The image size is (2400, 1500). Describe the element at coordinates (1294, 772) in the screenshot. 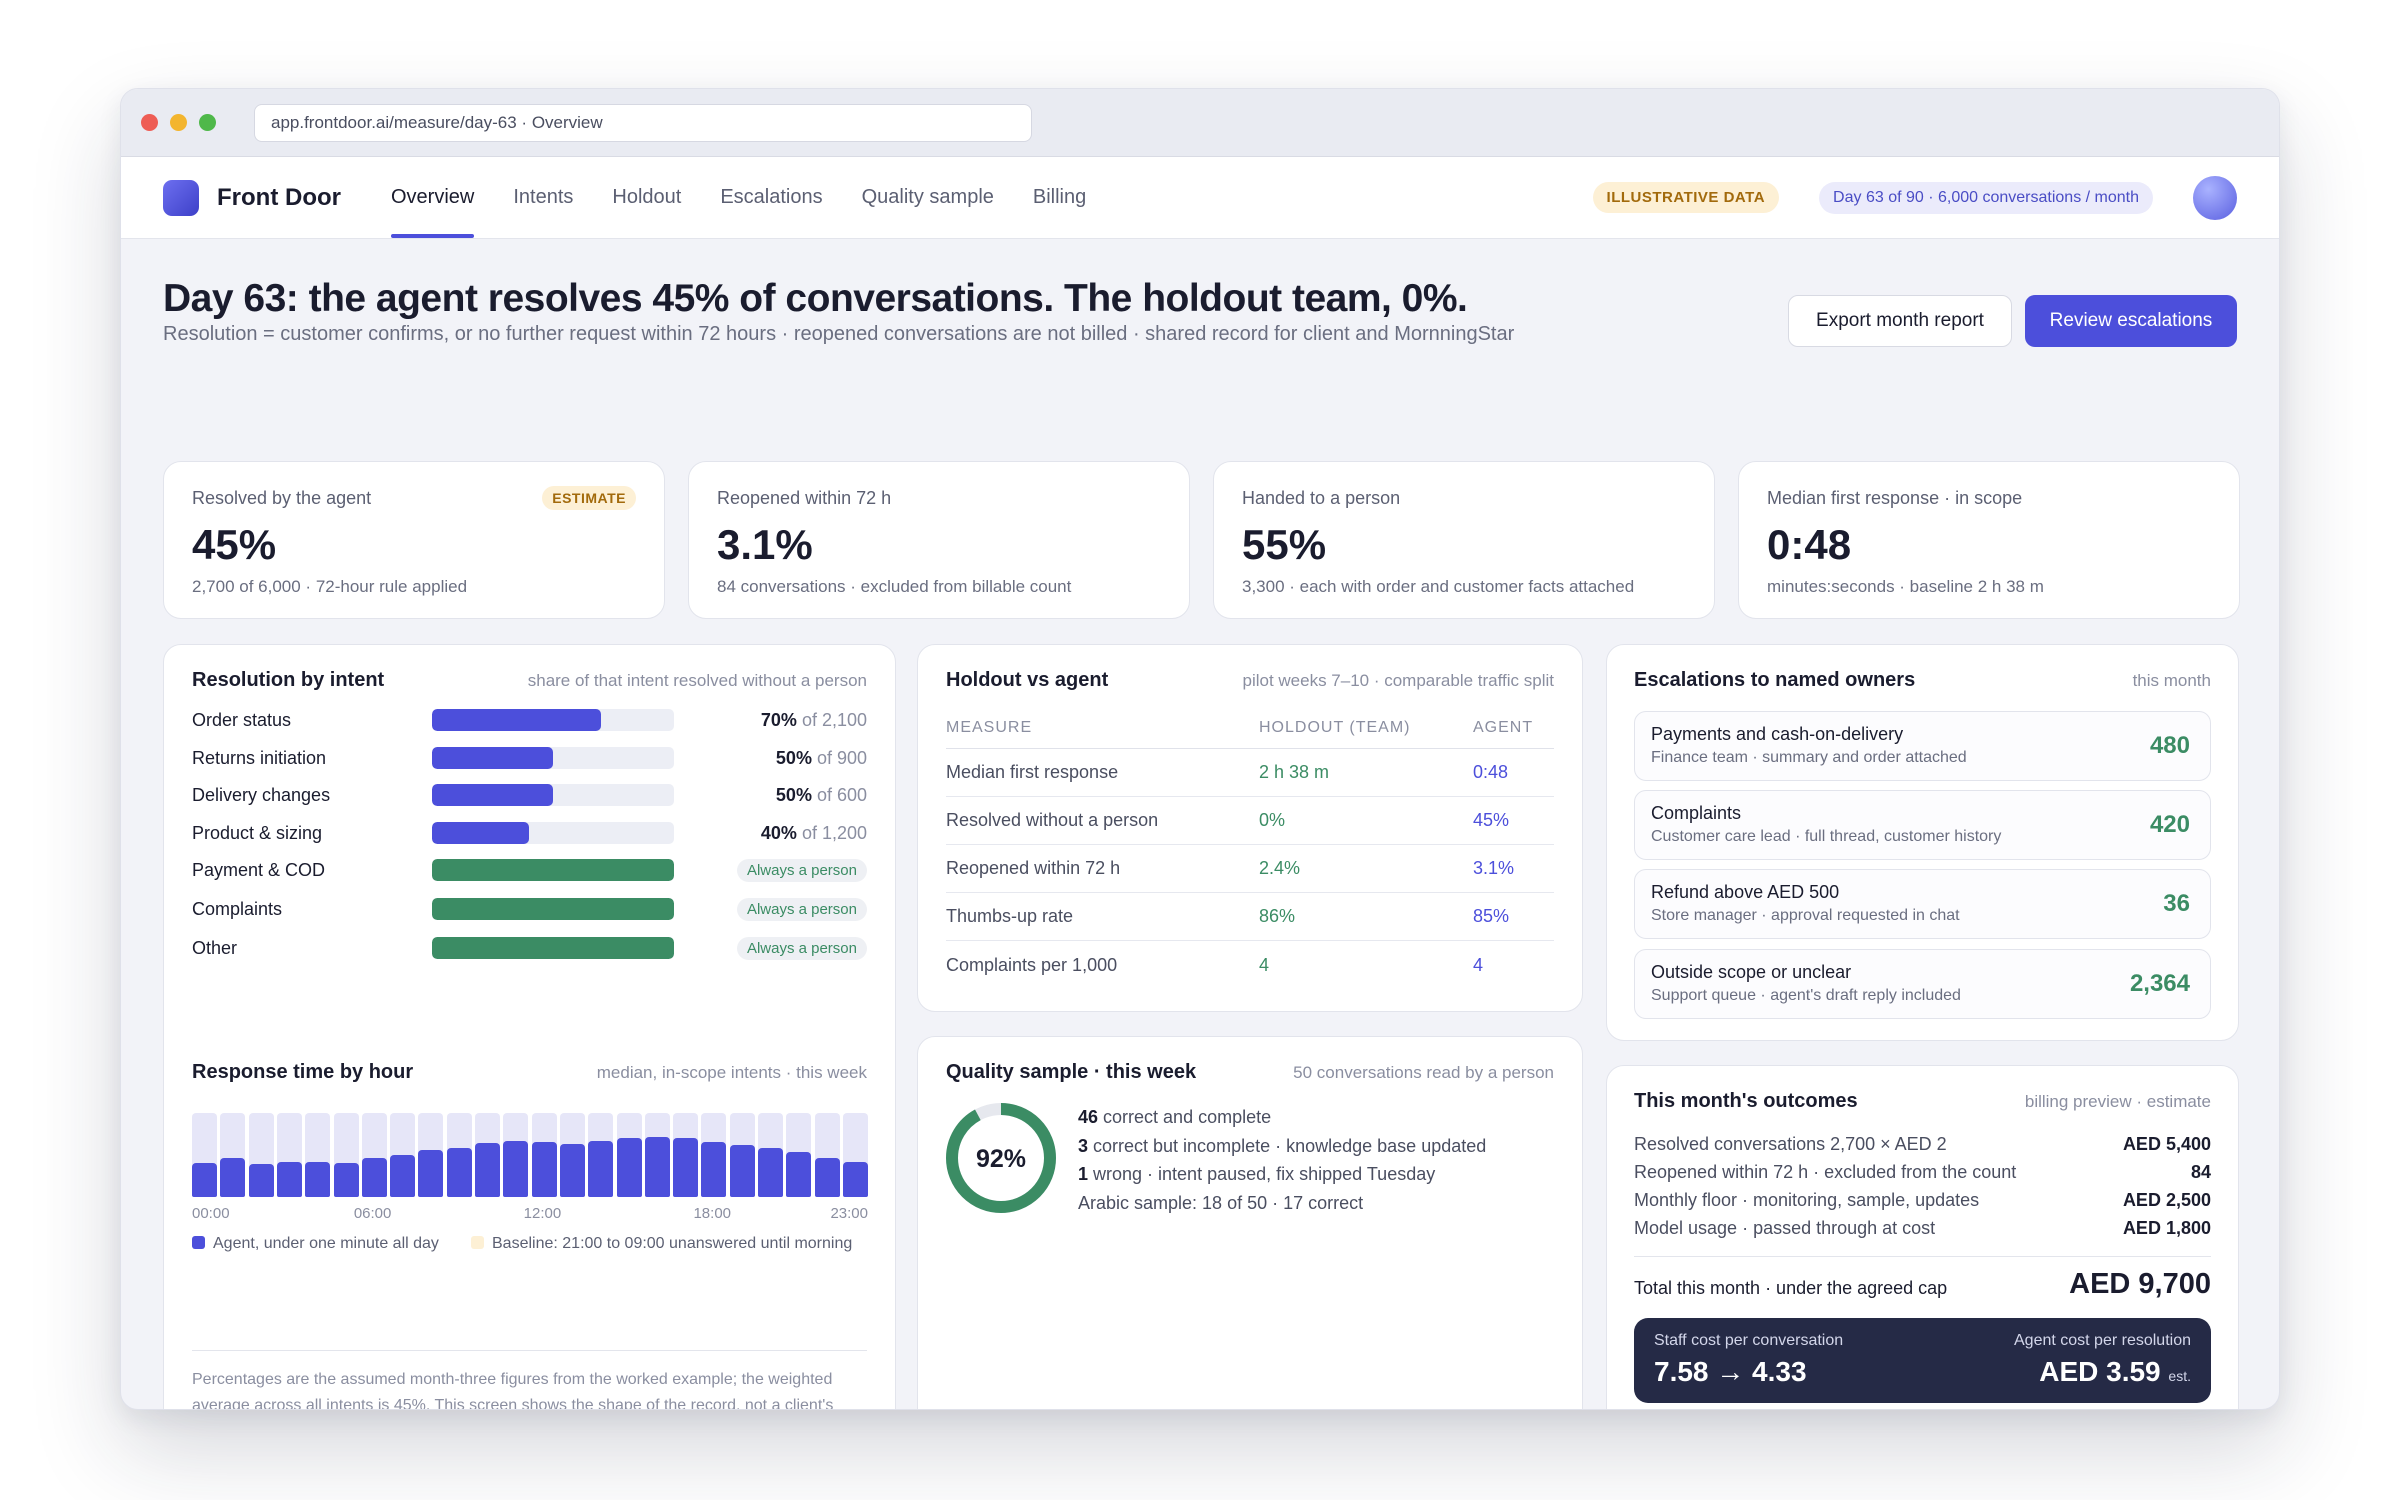

I see `cell-holdout: 2 h 38 m` at that location.